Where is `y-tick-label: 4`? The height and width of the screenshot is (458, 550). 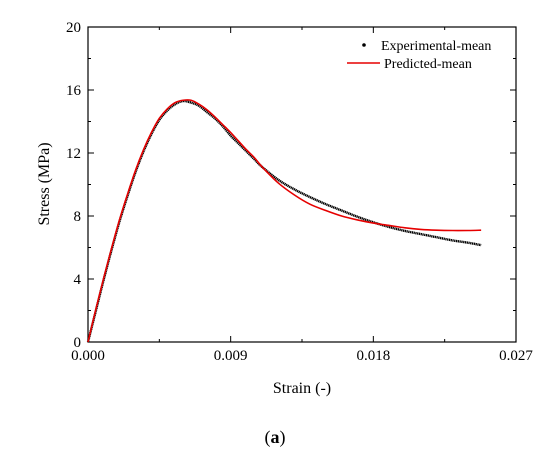
y-tick-label: 4 is located at coordinates (78, 280).